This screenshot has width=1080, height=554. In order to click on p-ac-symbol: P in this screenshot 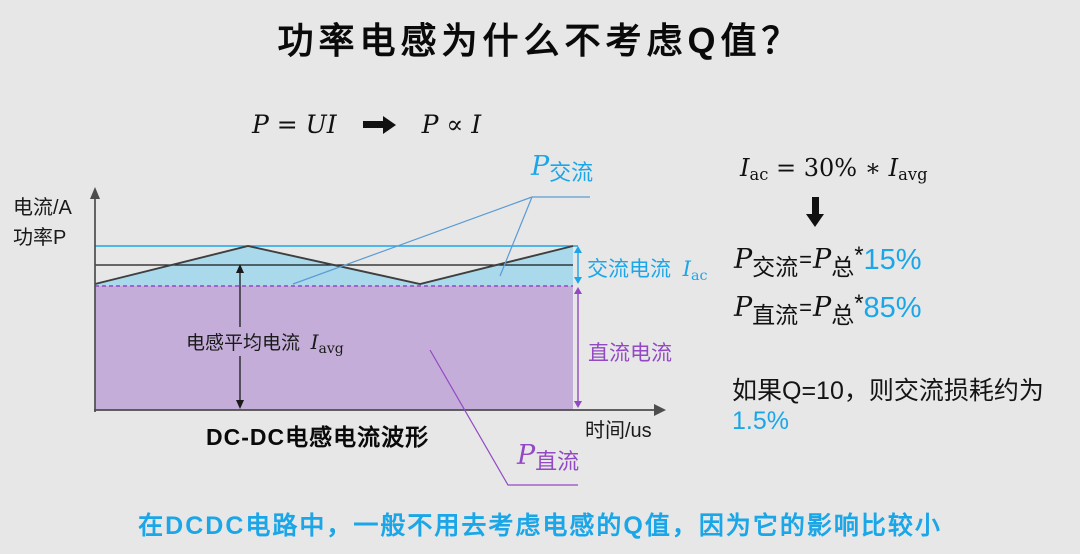, I will do `click(540, 166)`.